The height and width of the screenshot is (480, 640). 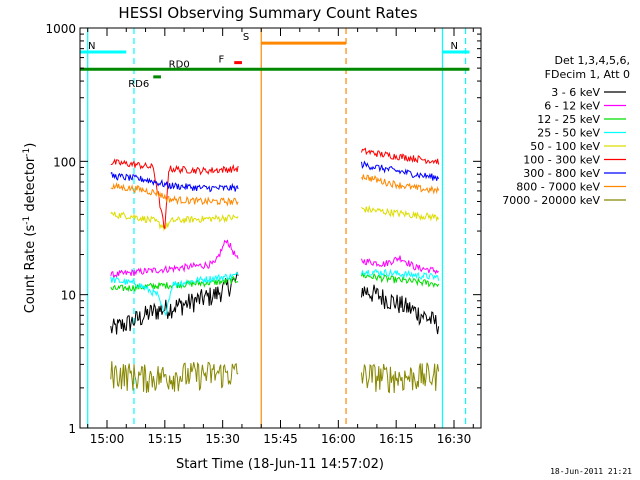 I want to click on series-line-1-seg1, so click(x=174, y=259).